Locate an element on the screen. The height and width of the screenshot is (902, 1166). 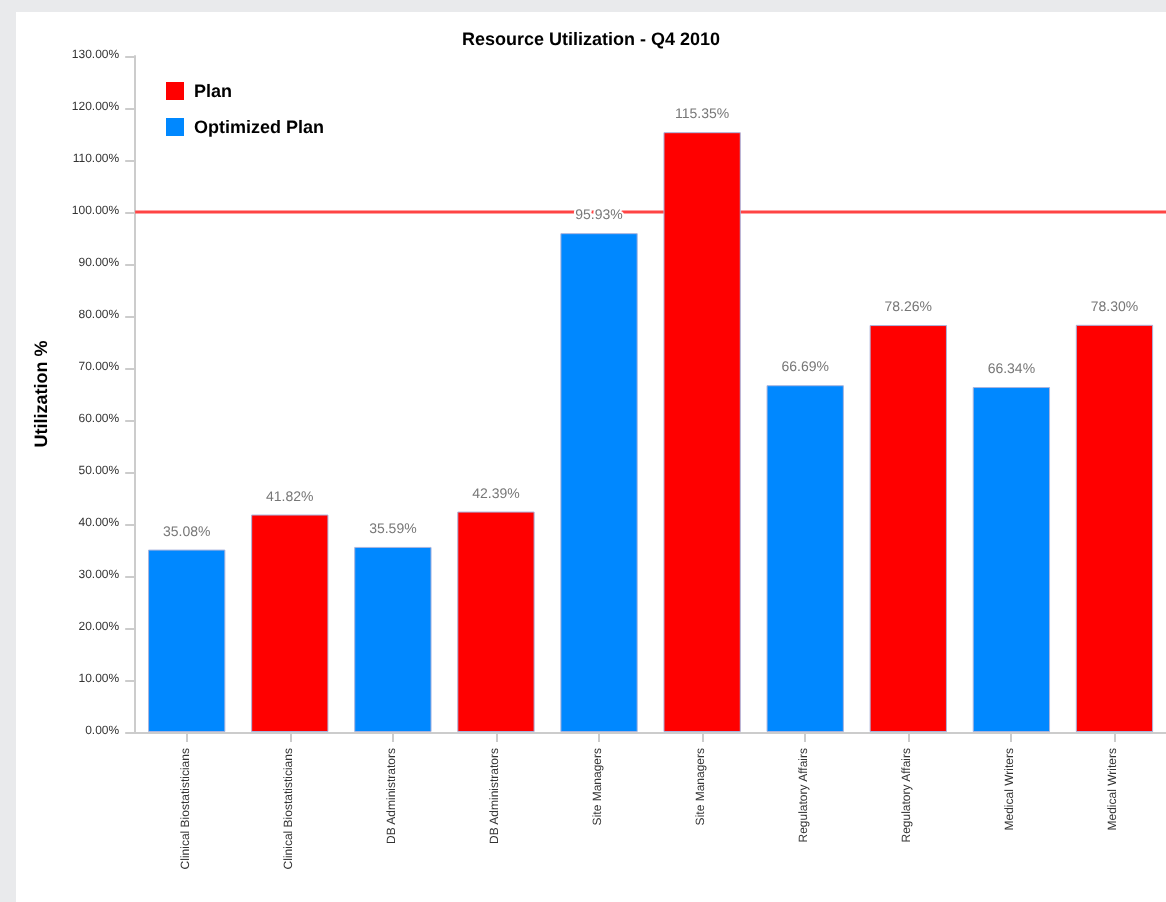
chart-title: Resource Utilization - Q4 2010 is located at coordinates (591, 39).